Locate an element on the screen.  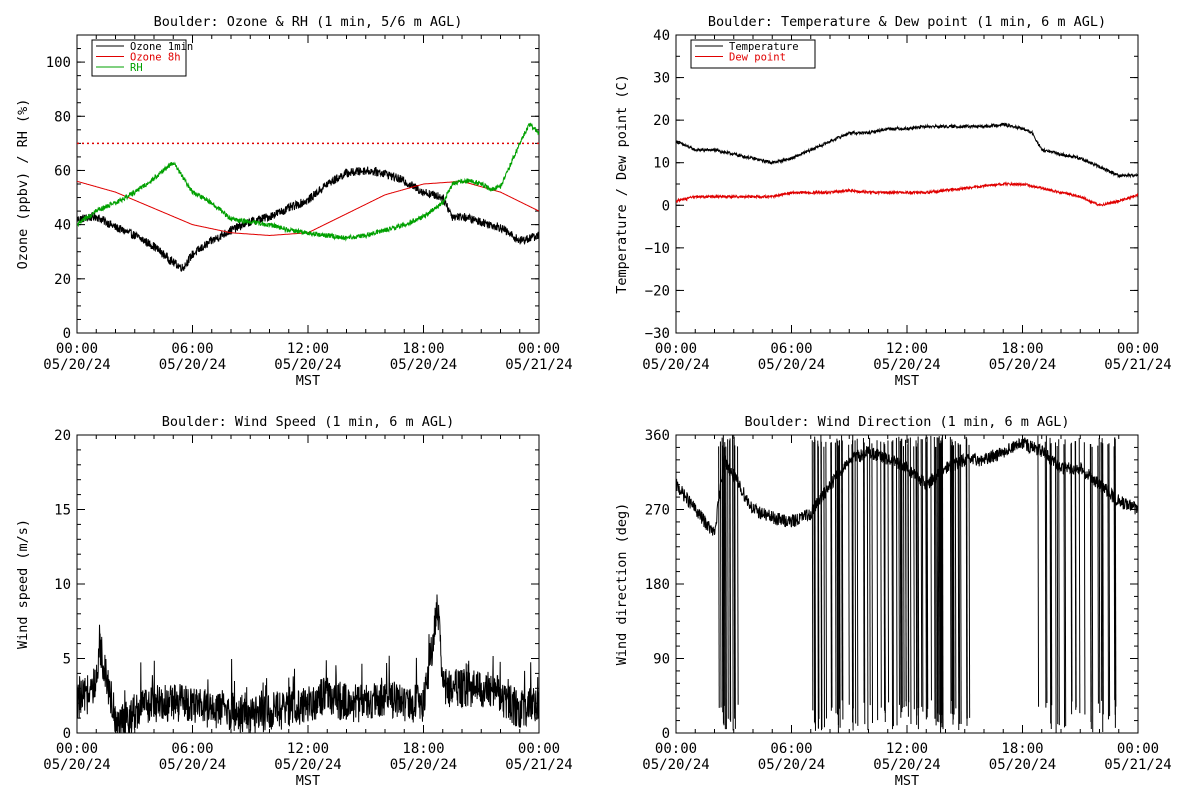
series-group is located at coordinates (308, 197).